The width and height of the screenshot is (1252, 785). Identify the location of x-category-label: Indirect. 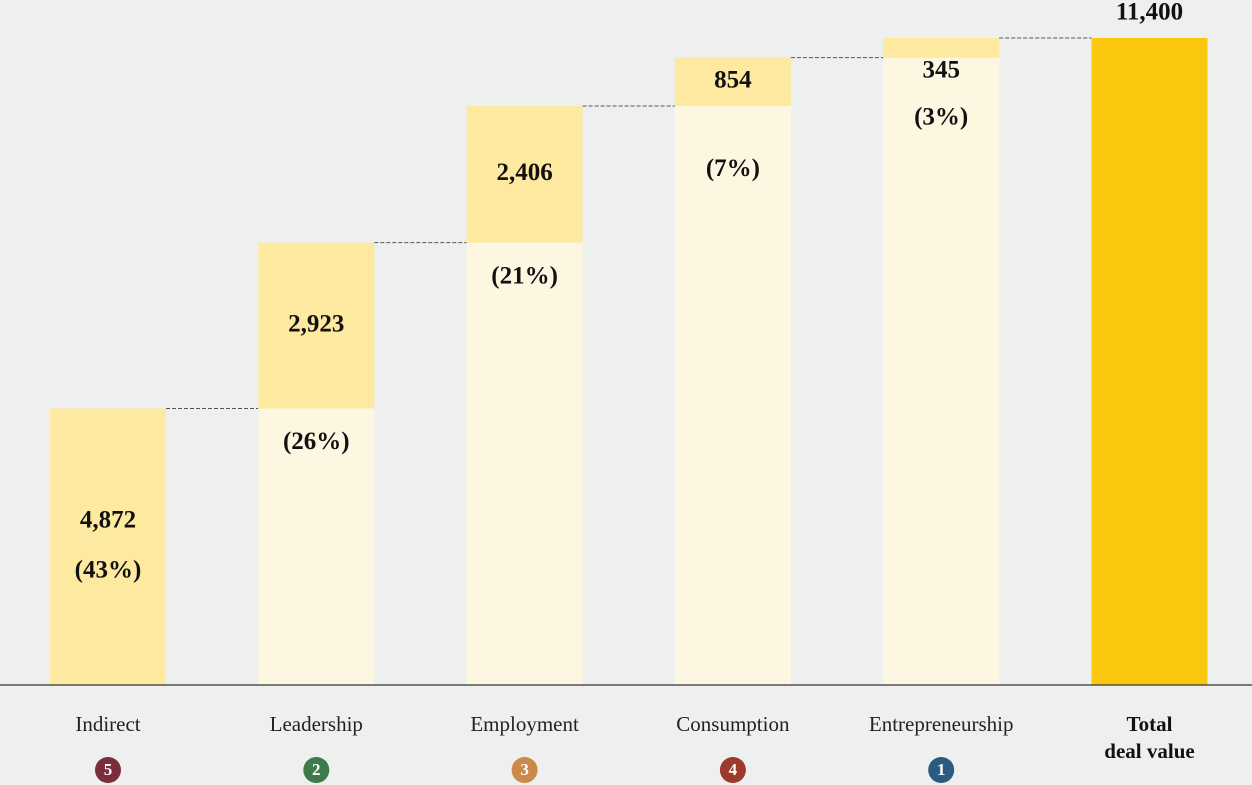
(107, 724).